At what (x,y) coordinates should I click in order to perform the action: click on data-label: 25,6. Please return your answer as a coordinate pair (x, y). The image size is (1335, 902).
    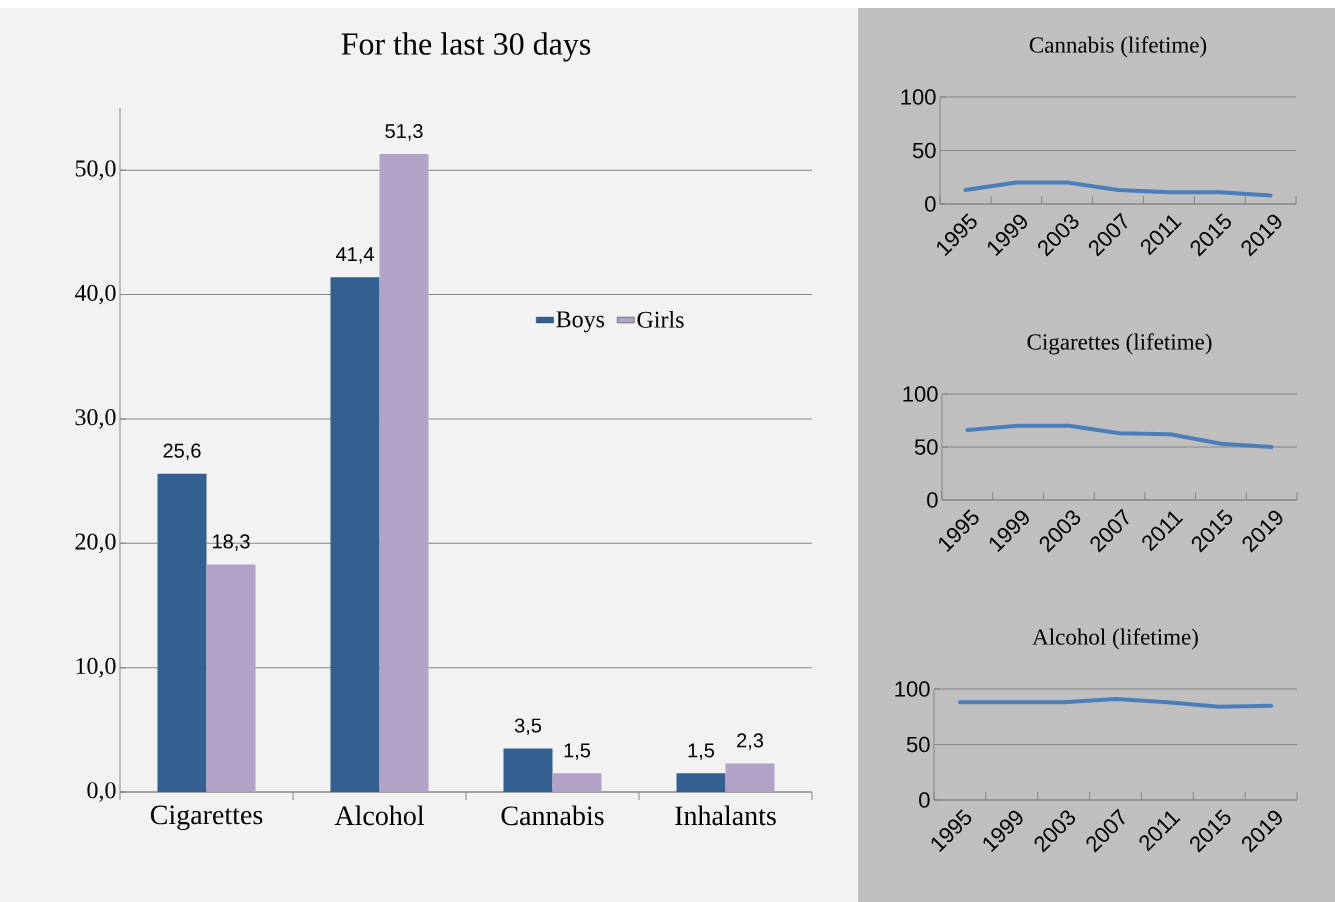
    Looking at the image, I should click on (182, 452).